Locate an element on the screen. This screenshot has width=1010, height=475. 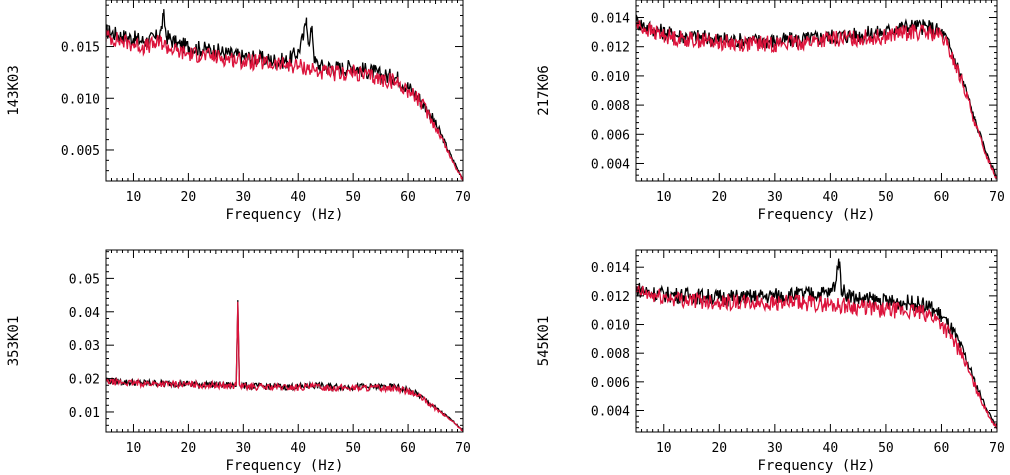
y-tick-label: 0.03 is located at coordinates (84, 346).